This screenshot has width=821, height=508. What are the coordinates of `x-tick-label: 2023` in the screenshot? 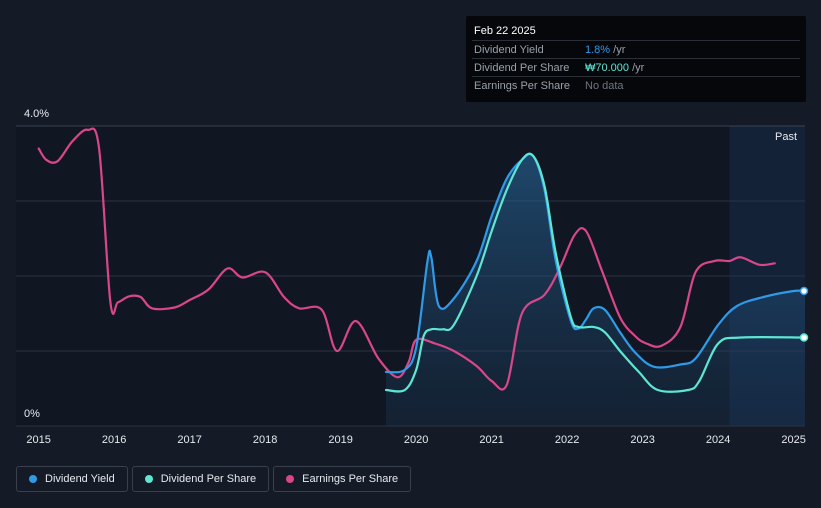 It's located at (642, 440).